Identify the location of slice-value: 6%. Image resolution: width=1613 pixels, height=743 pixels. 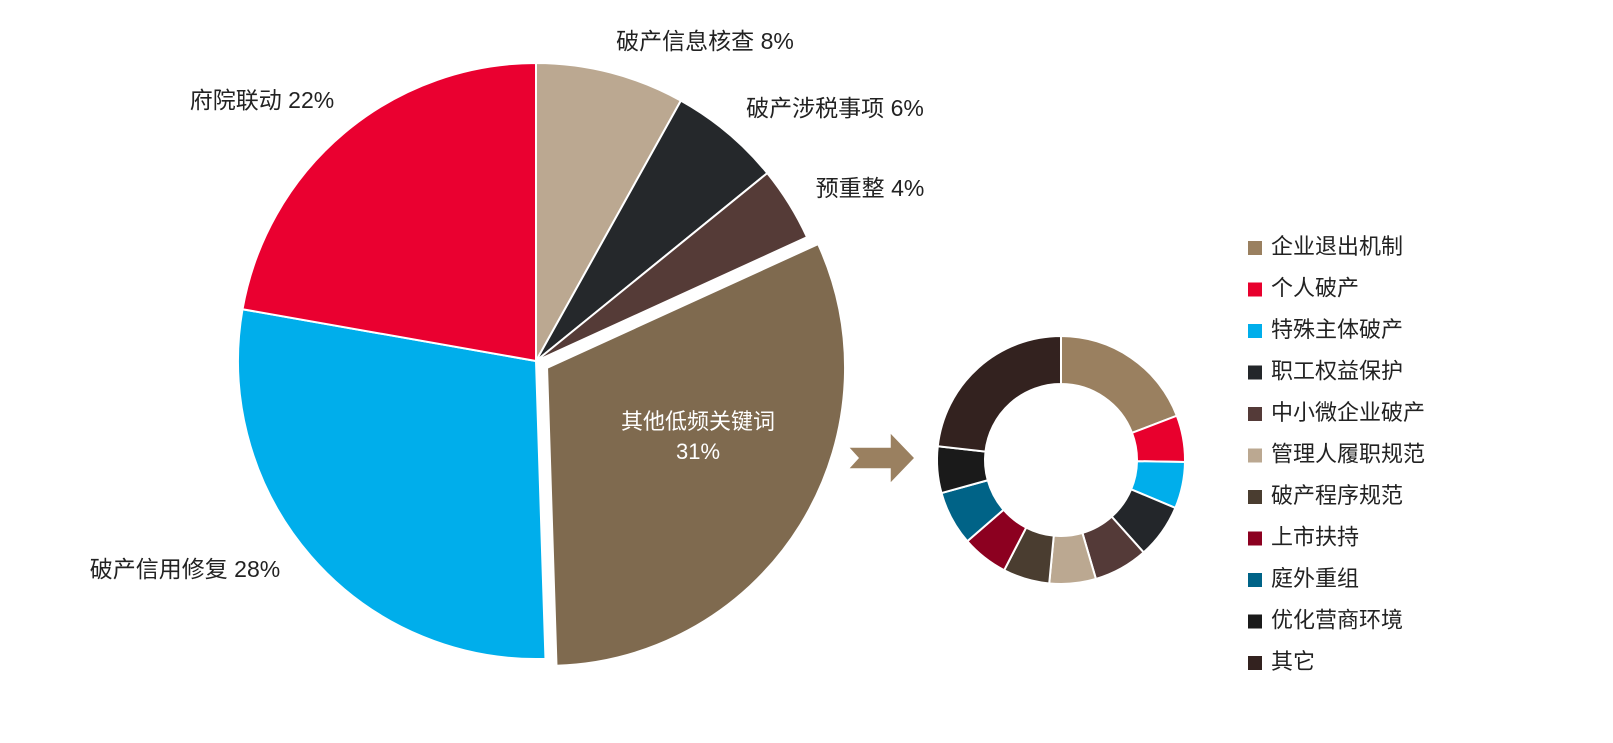
(907, 108).